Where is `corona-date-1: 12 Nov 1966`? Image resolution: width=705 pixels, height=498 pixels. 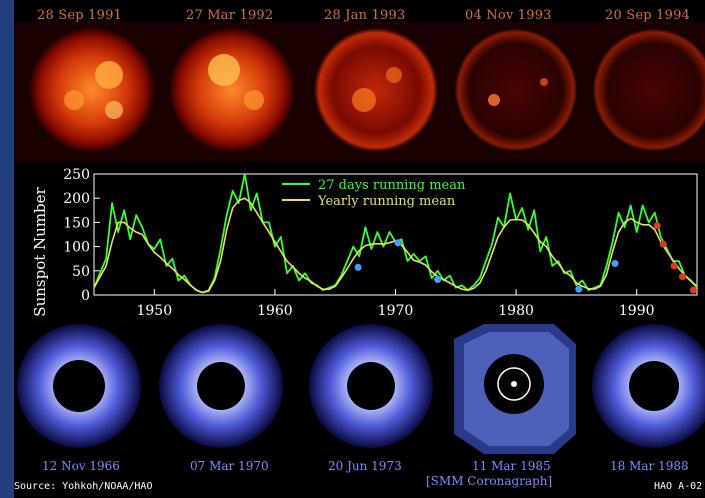
corona-date-1: 12 Nov 1966 is located at coordinates (81, 466).